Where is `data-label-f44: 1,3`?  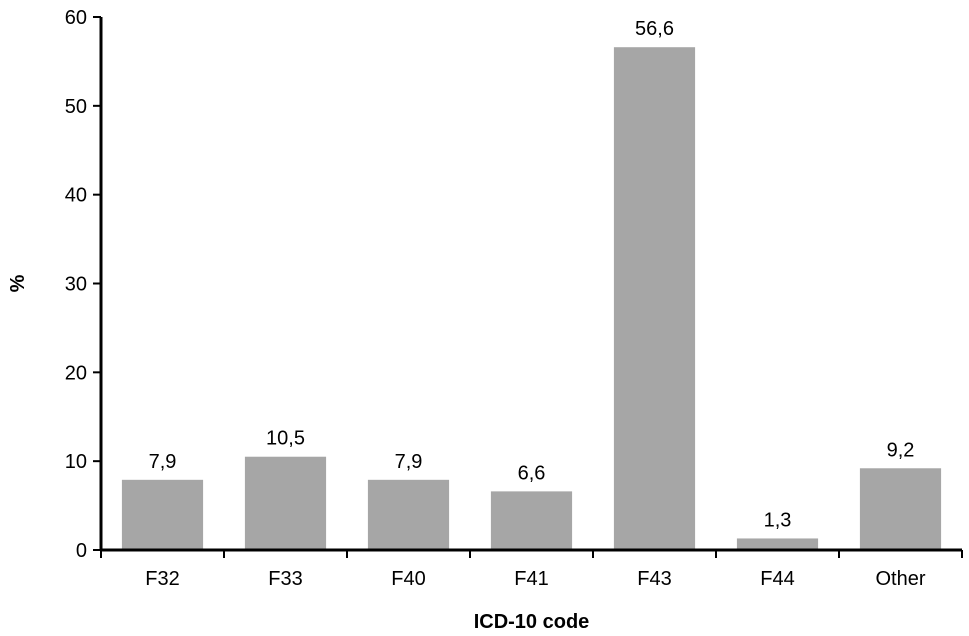
data-label-f44: 1,3 is located at coordinates (778, 520).